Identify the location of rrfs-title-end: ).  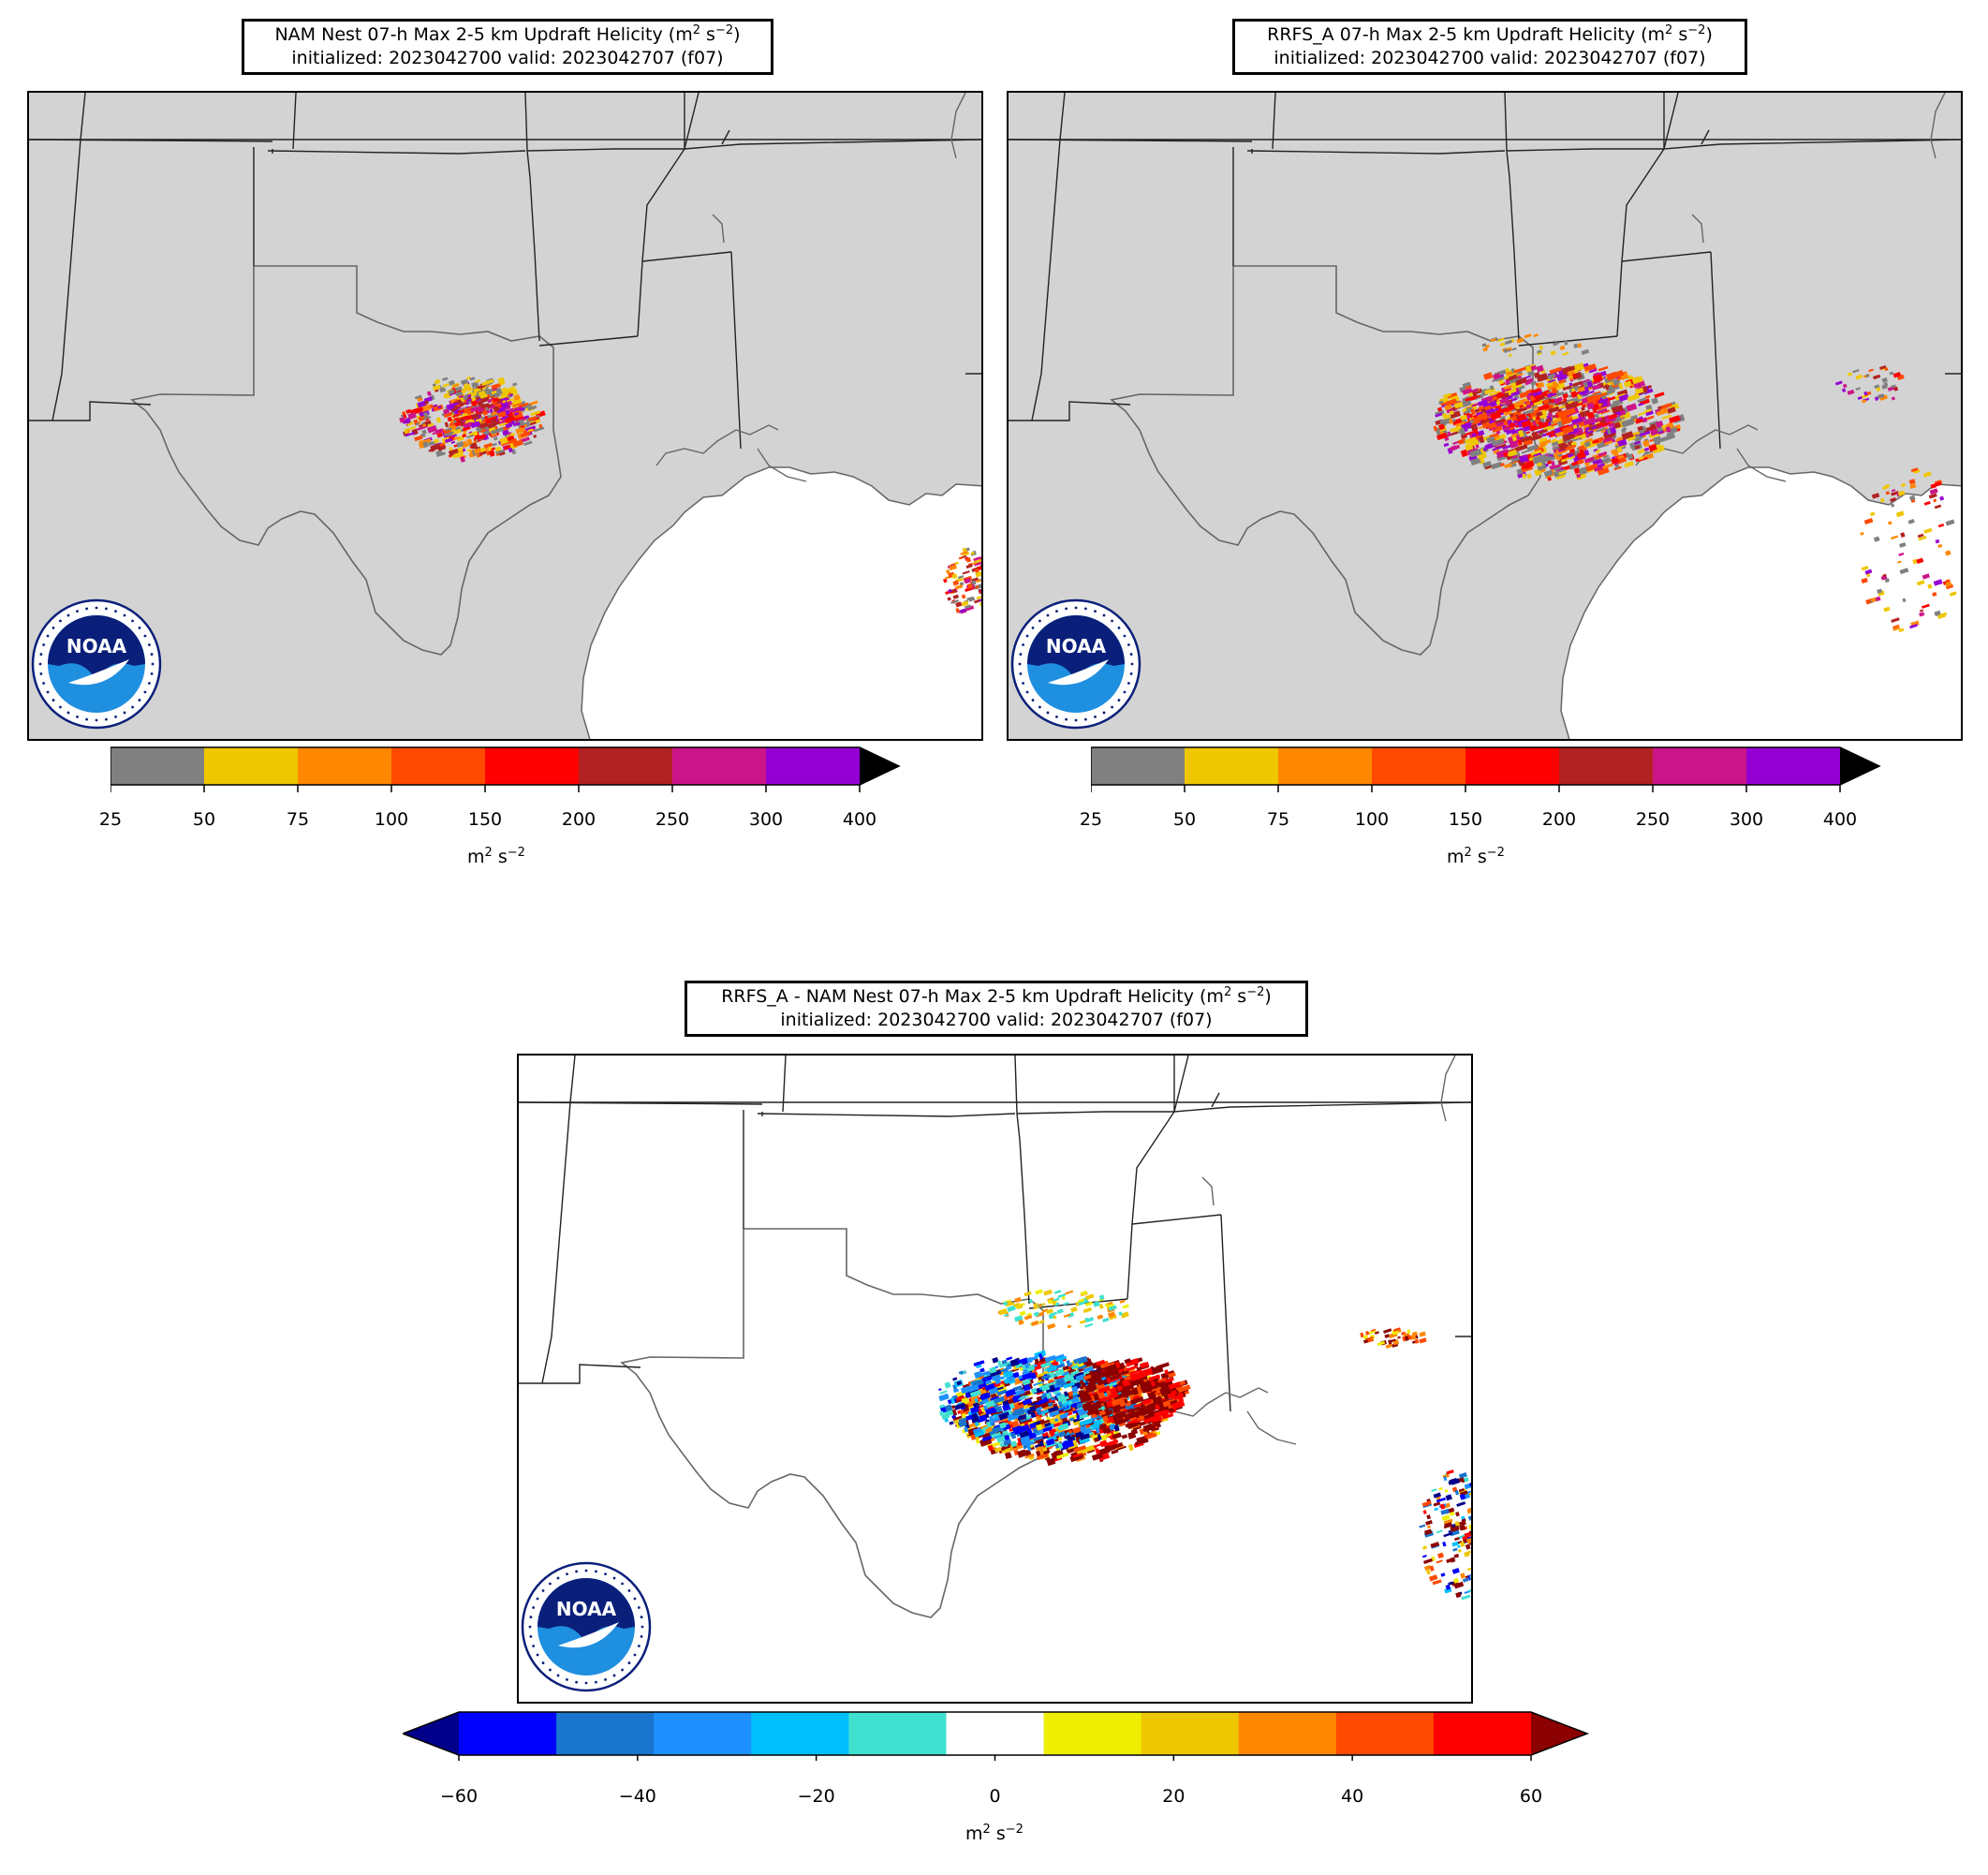
(1709, 34).